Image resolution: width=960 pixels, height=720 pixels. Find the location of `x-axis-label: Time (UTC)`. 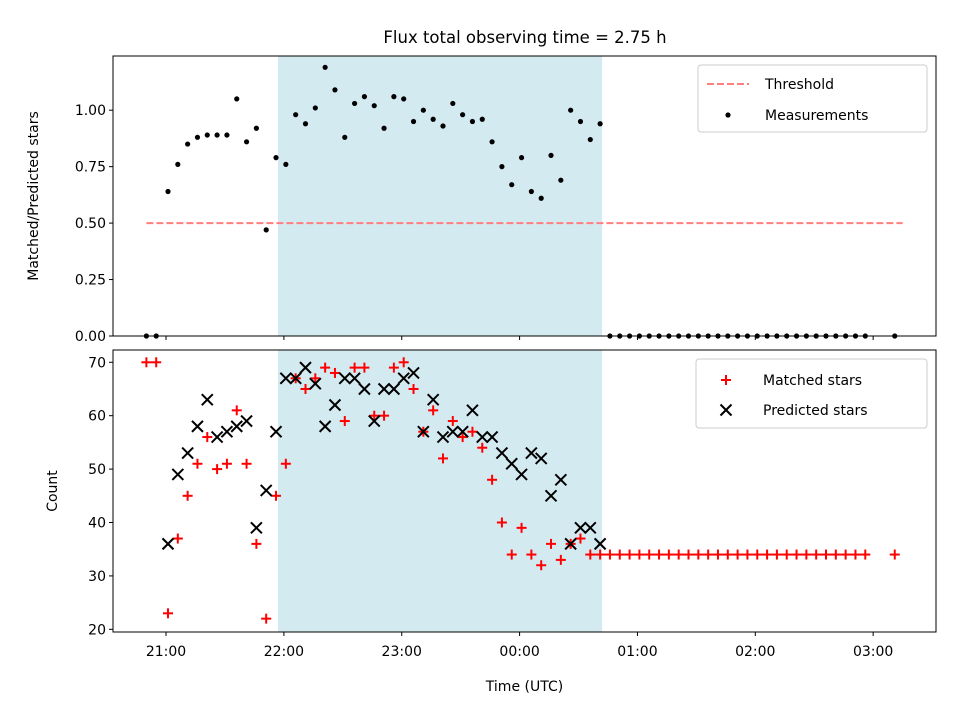

x-axis-label: Time (UTC) is located at coordinates (524, 687).